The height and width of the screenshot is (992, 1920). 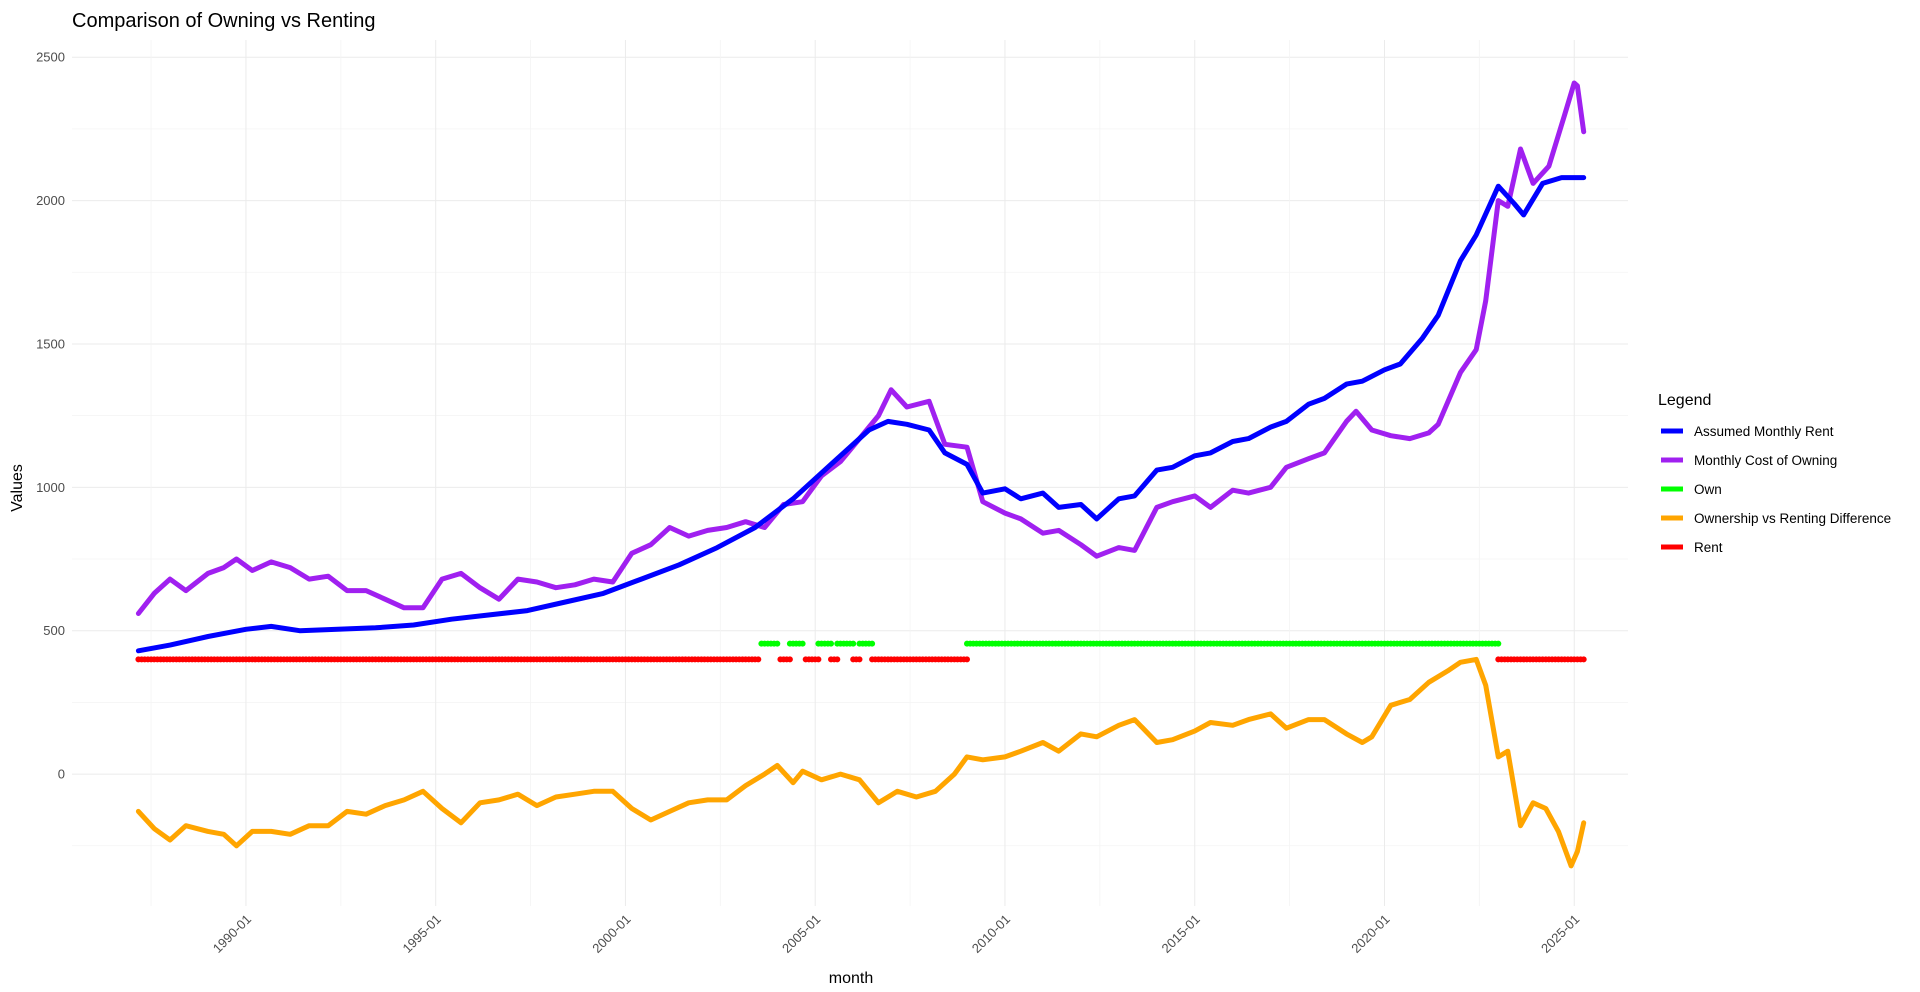 What do you see at coordinates (611, 934) in the screenshot?
I see `x-tick-label: 2000-01` at bounding box center [611, 934].